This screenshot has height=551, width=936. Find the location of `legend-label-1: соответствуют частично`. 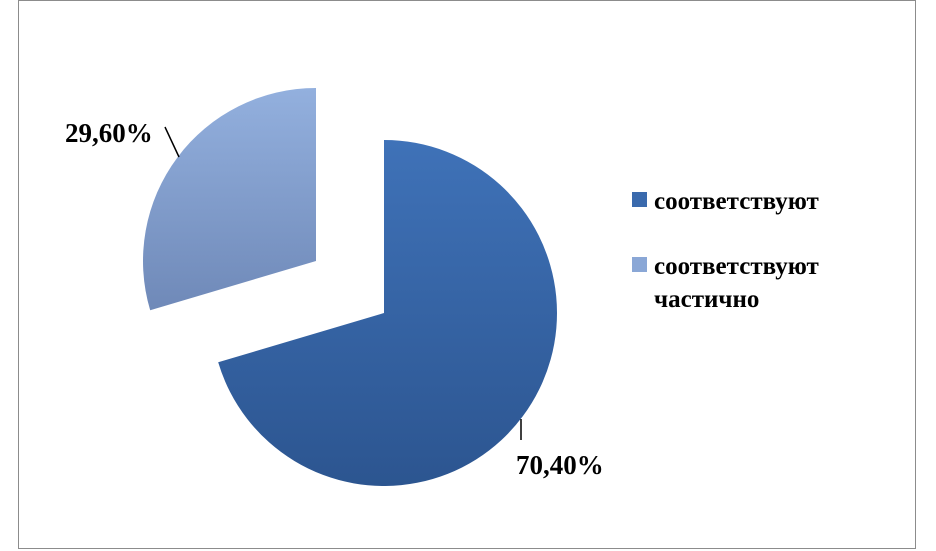

legend-label-1: соответствуют частично is located at coordinates (736, 283).